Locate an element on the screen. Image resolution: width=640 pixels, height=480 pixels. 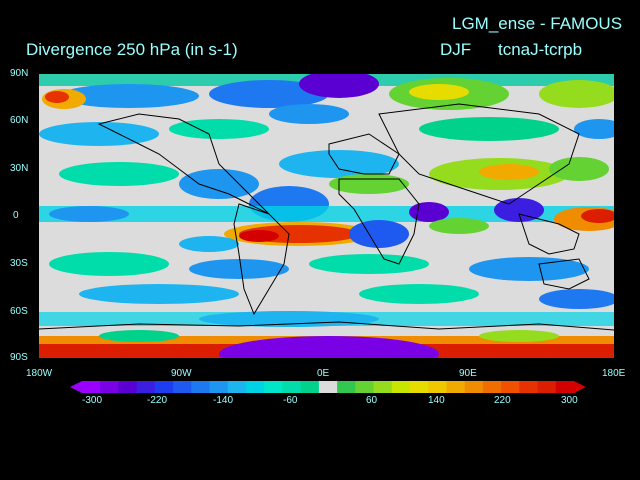
colorbar is located at coordinates (328, 387).